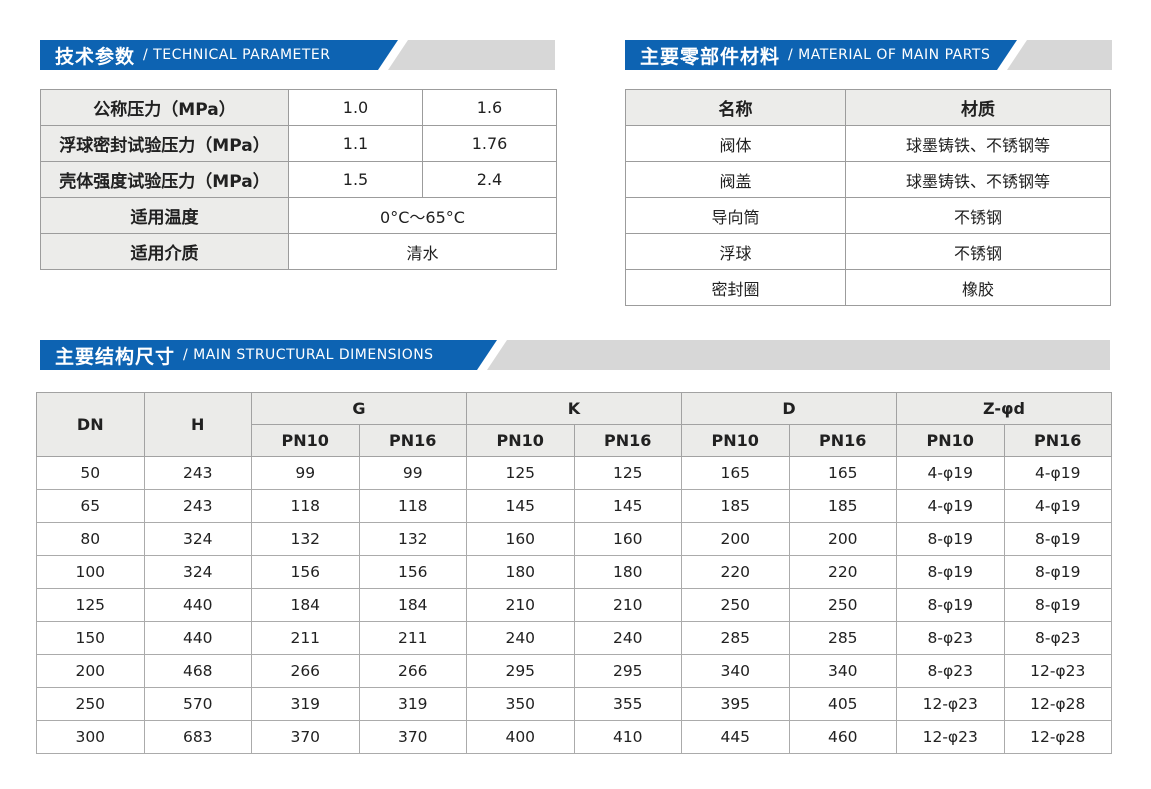 The image size is (1151, 789). Describe the element at coordinates (355, 143) in the screenshot. I see `tech-param-value: 1.1` at that location.